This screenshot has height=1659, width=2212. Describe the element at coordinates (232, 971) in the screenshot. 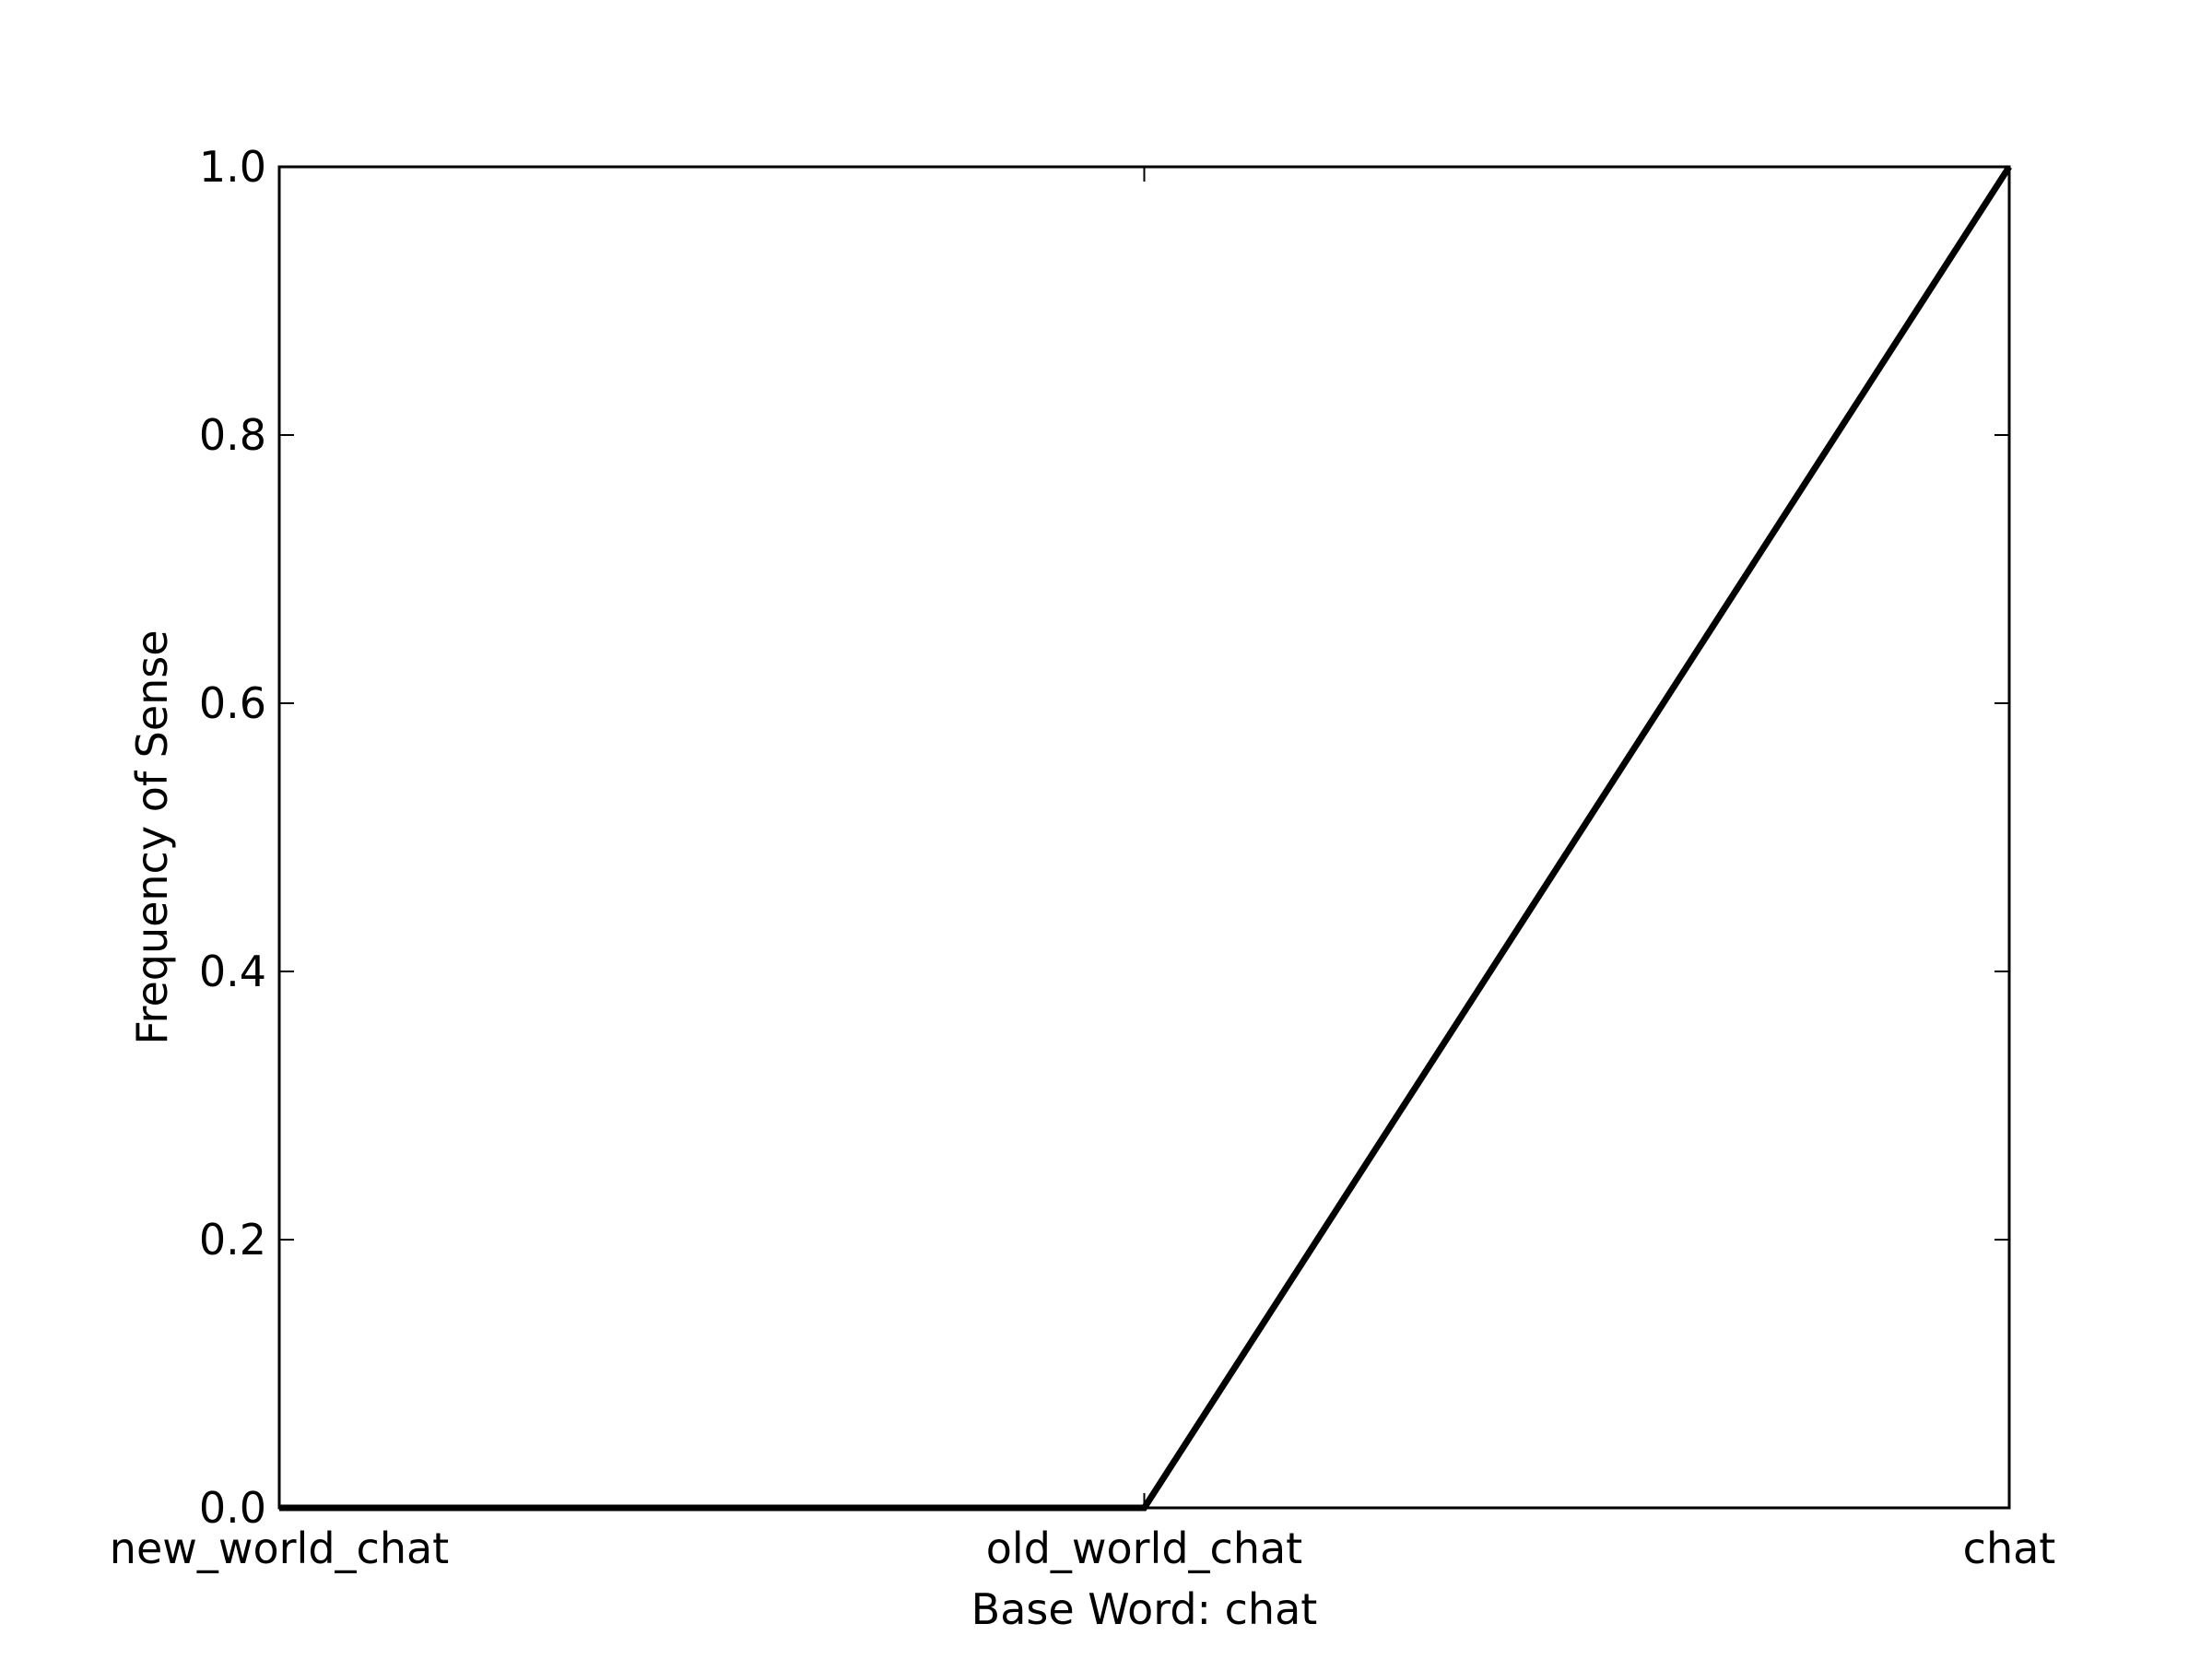

I see `y-tick-label: 0.4` at that location.